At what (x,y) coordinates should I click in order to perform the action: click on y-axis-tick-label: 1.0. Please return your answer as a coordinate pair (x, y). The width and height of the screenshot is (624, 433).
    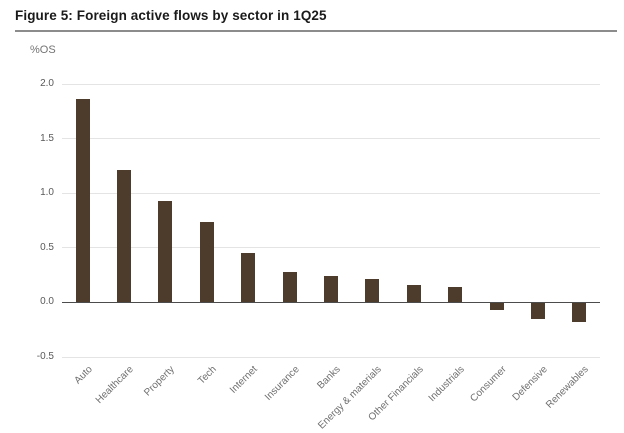
    Looking at the image, I should click on (47, 193).